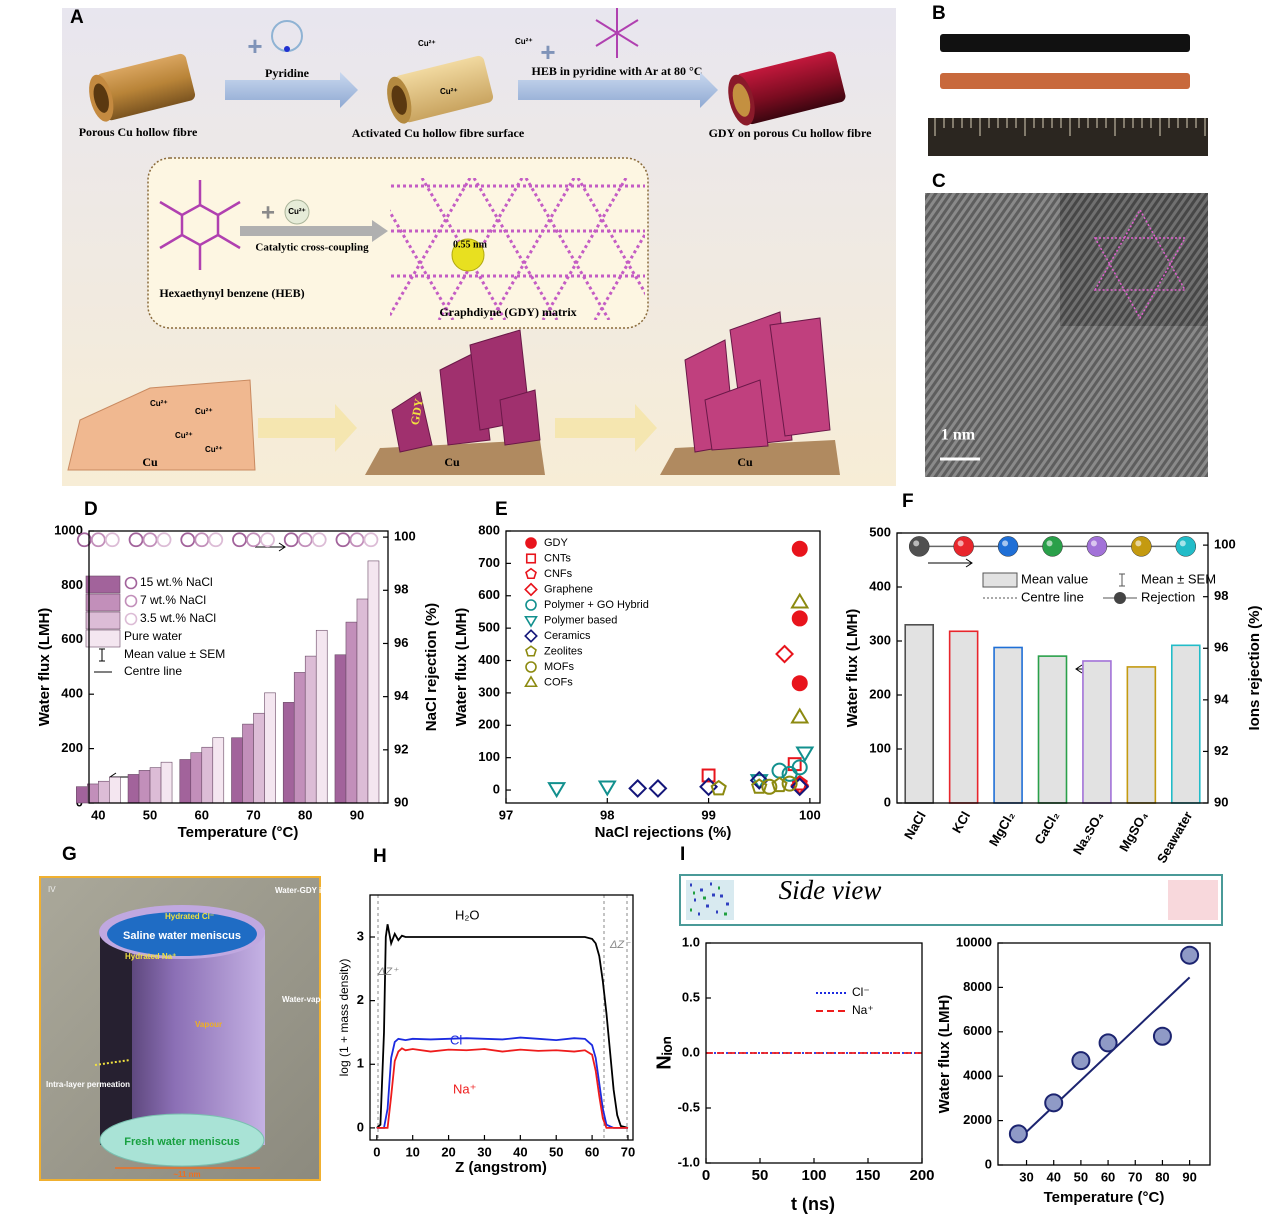 This screenshot has height=1222, width=1269. What do you see at coordinates (182, 1142) in the screenshot?
I see `label: Fresh water meniscus` at bounding box center [182, 1142].